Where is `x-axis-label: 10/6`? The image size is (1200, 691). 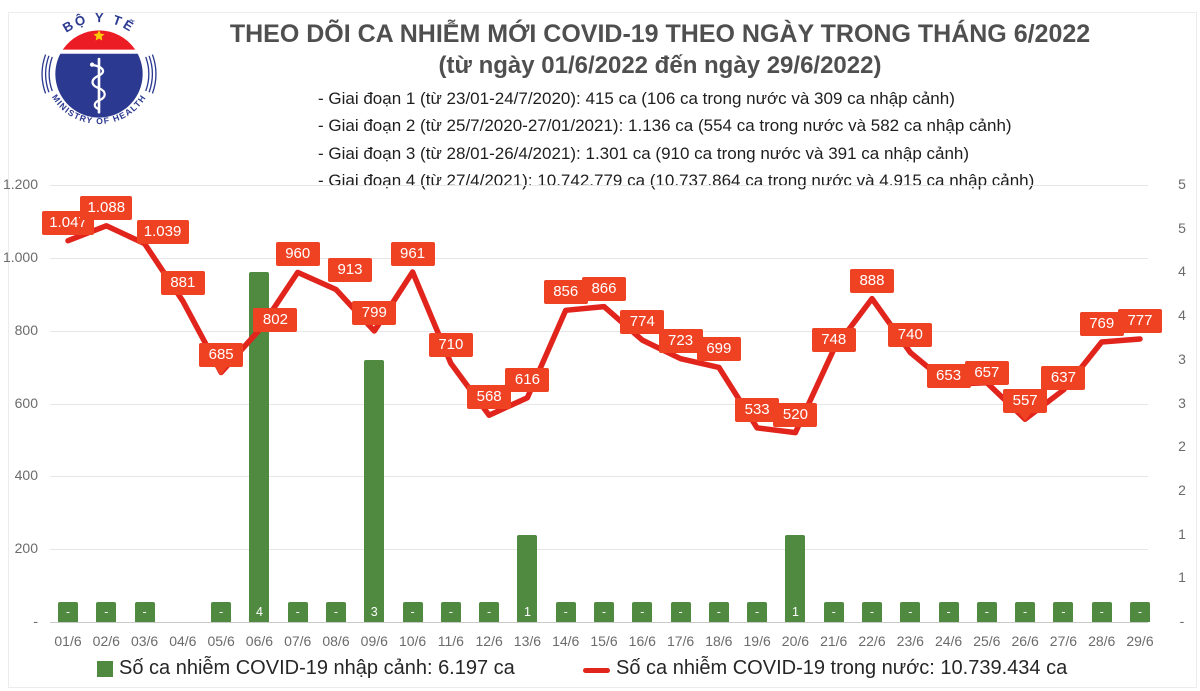
x-axis-label: 10/6 is located at coordinates (412, 641).